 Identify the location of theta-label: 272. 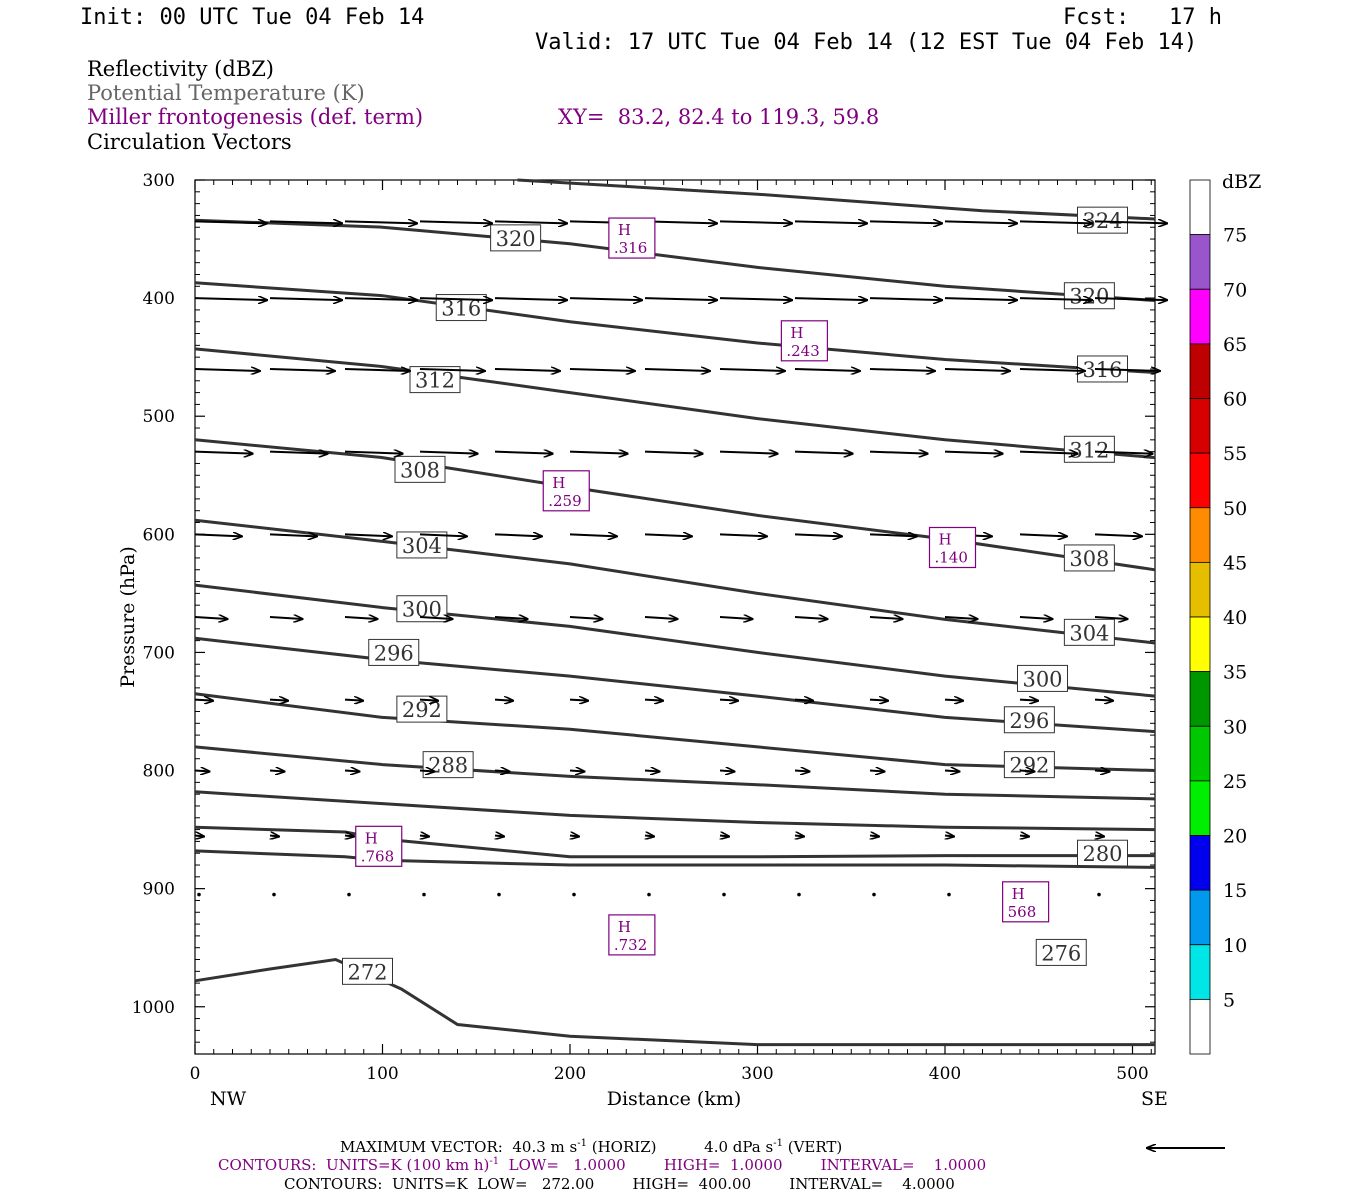
(367, 972).